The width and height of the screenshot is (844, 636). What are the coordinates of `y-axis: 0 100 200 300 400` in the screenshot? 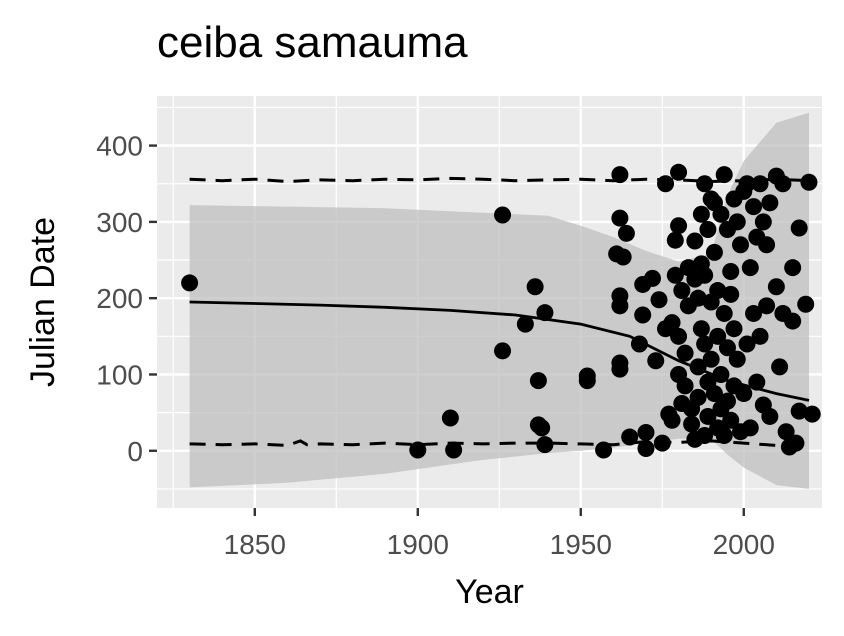 It's located at (126, 299).